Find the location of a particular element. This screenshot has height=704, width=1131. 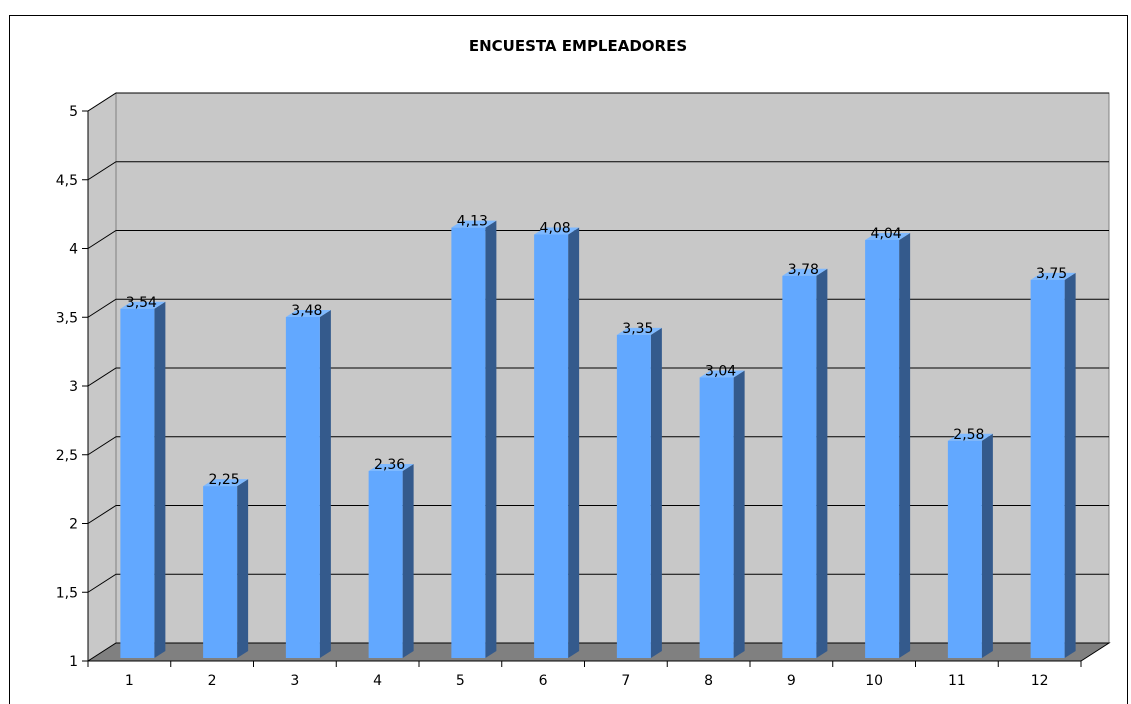

x-tick-label: 6 is located at coordinates (543, 681).